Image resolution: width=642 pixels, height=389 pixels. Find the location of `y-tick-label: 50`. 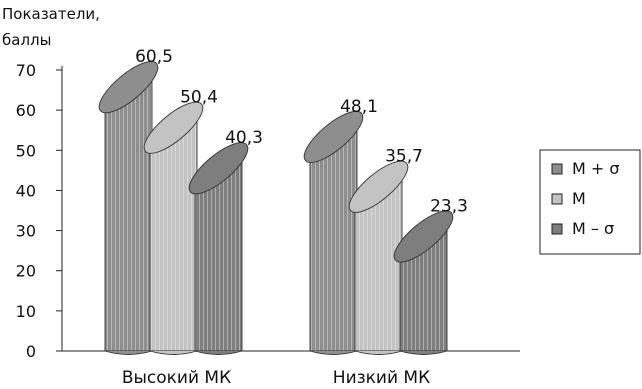

y-tick-label: 50 is located at coordinates (26, 150).